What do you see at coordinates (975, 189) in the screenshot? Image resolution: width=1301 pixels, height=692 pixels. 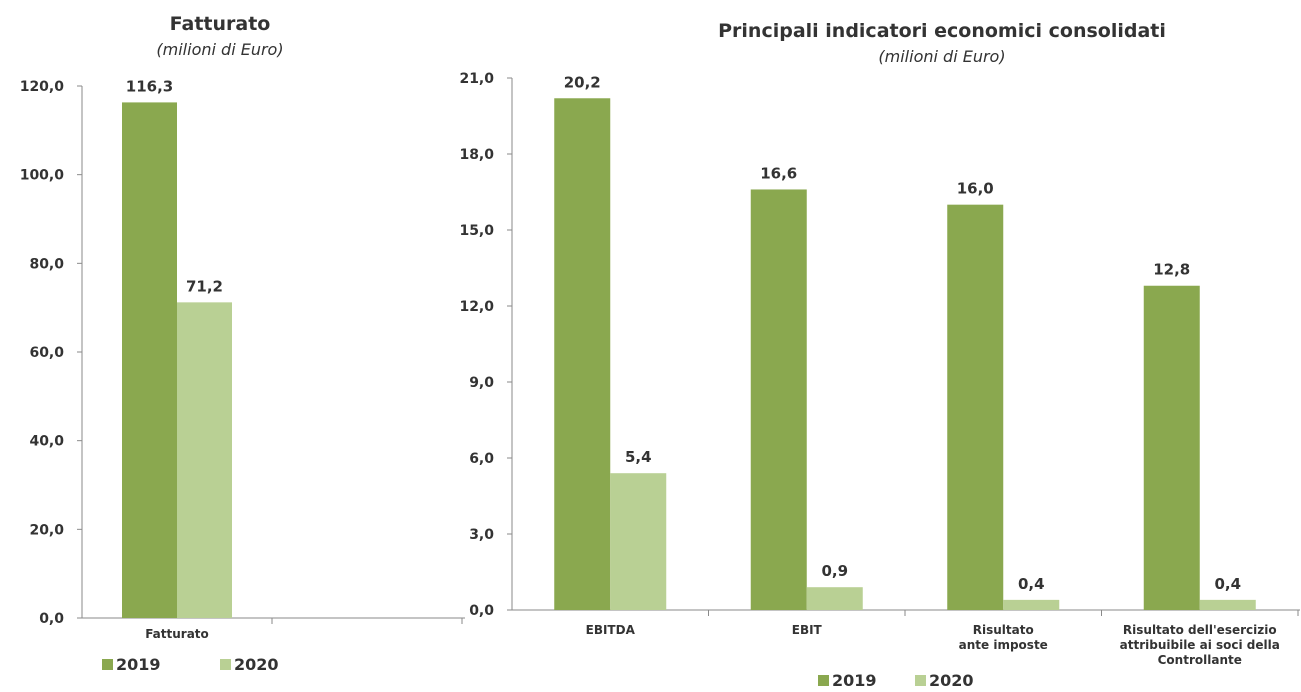 I see `data-label-2019: 16,0` at bounding box center [975, 189].